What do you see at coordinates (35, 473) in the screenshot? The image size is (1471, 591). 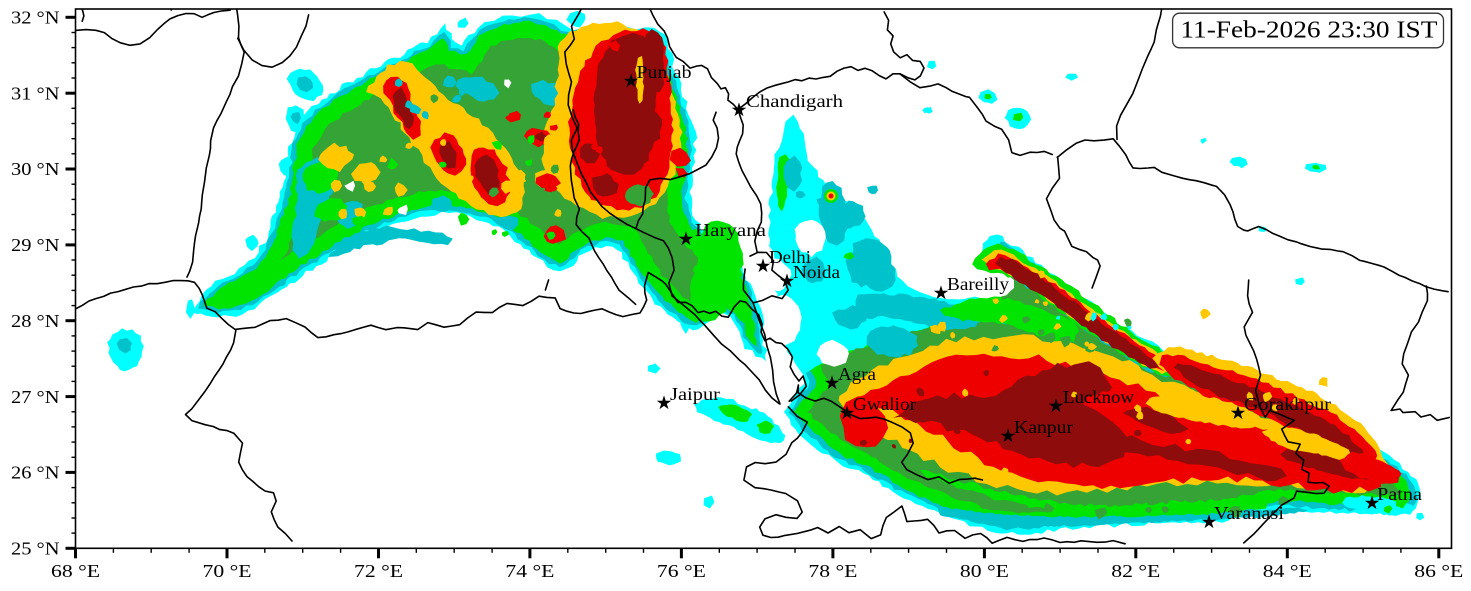 I see `svg-text: 26 °N` at bounding box center [35, 473].